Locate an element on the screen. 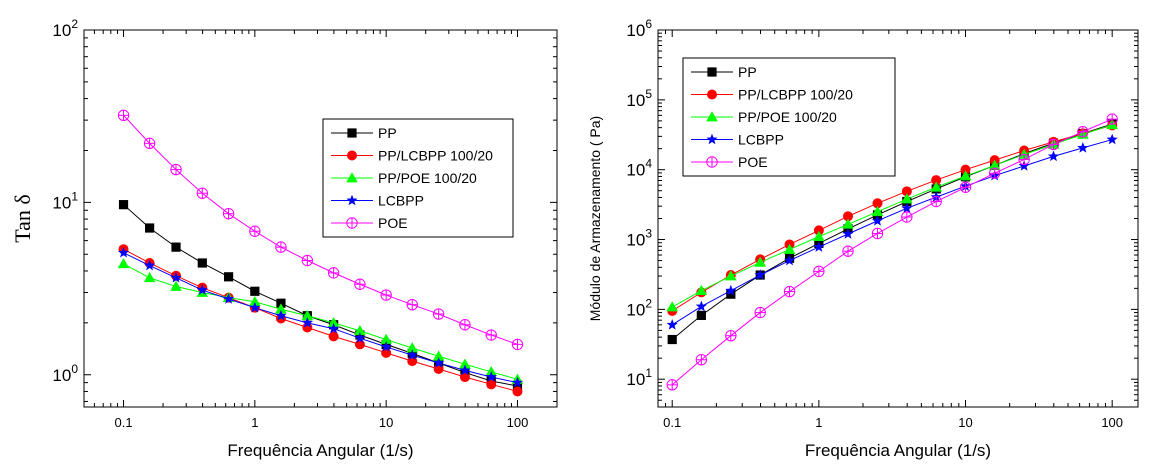  y-tick-label: 10⁴ is located at coordinates (639, 168).